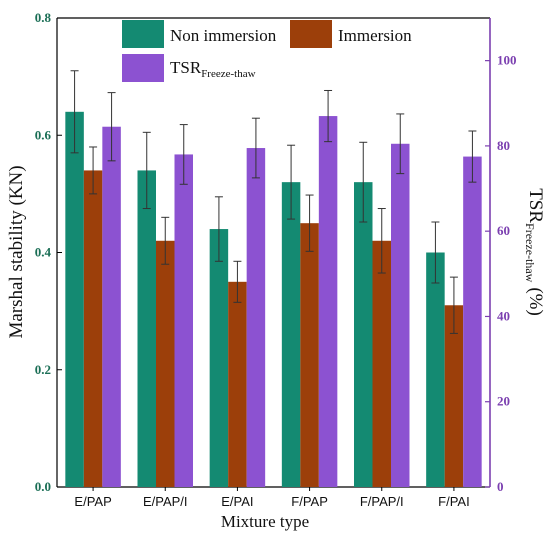  Describe the element at coordinates (43, 252) in the screenshot. I see `y-tick-label: 0.4` at that location.